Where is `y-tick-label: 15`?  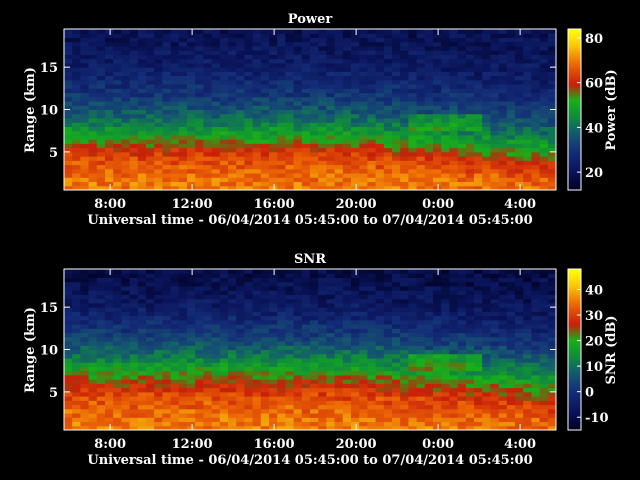
y-tick-label: 15 is located at coordinates (49, 308).